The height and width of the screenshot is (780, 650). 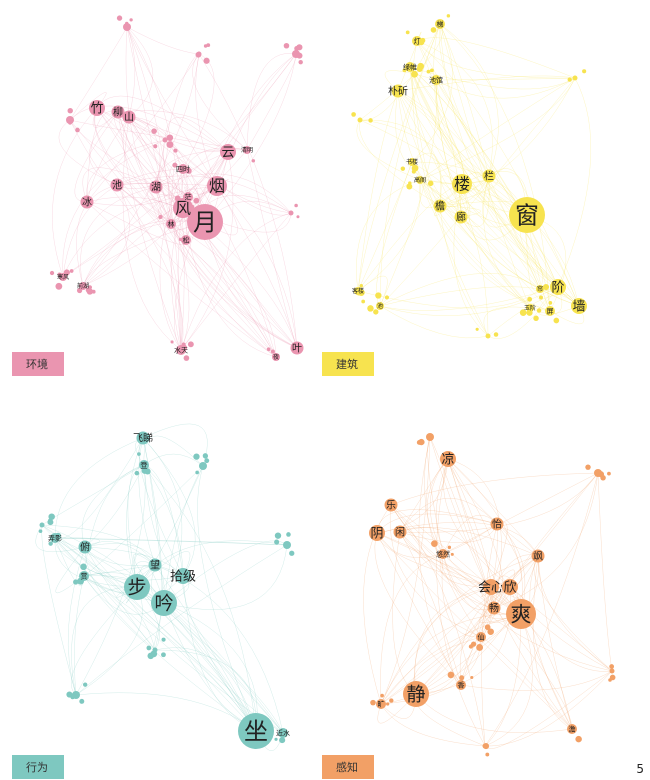 What do you see at coordinates (415, 695) in the screenshot?
I see `node-label: 静` at bounding box center [415, 695].